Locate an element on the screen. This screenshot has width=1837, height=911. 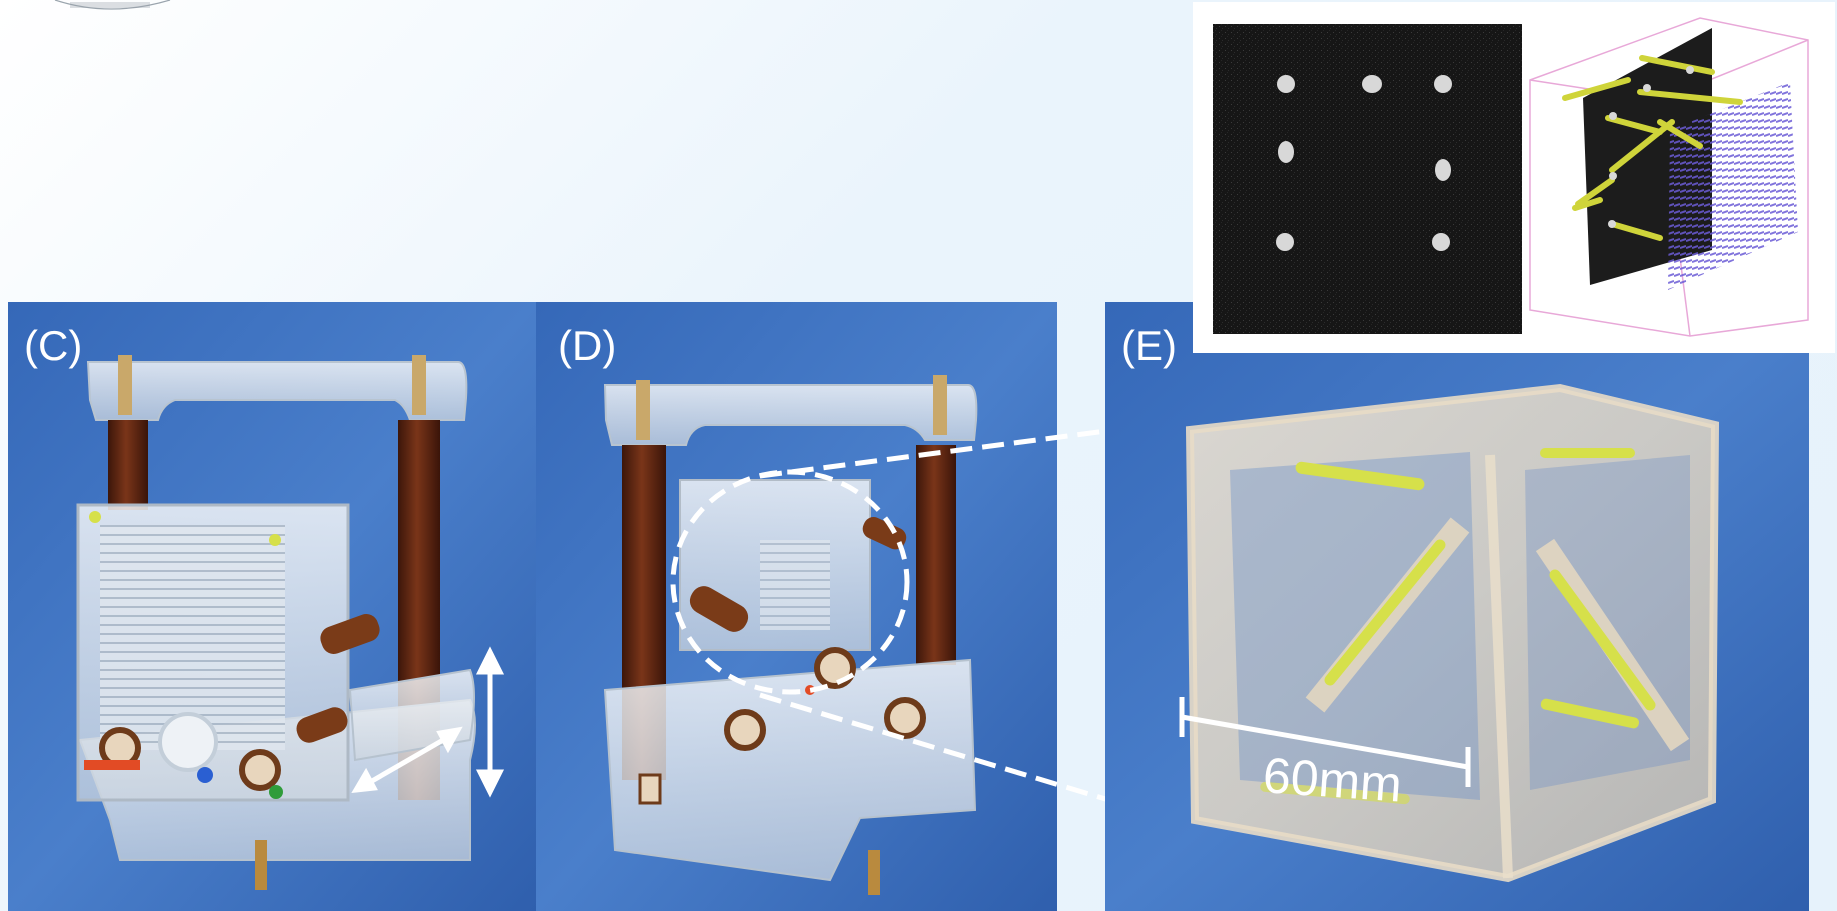
motion-arrows is located at coordinates (428, 722).